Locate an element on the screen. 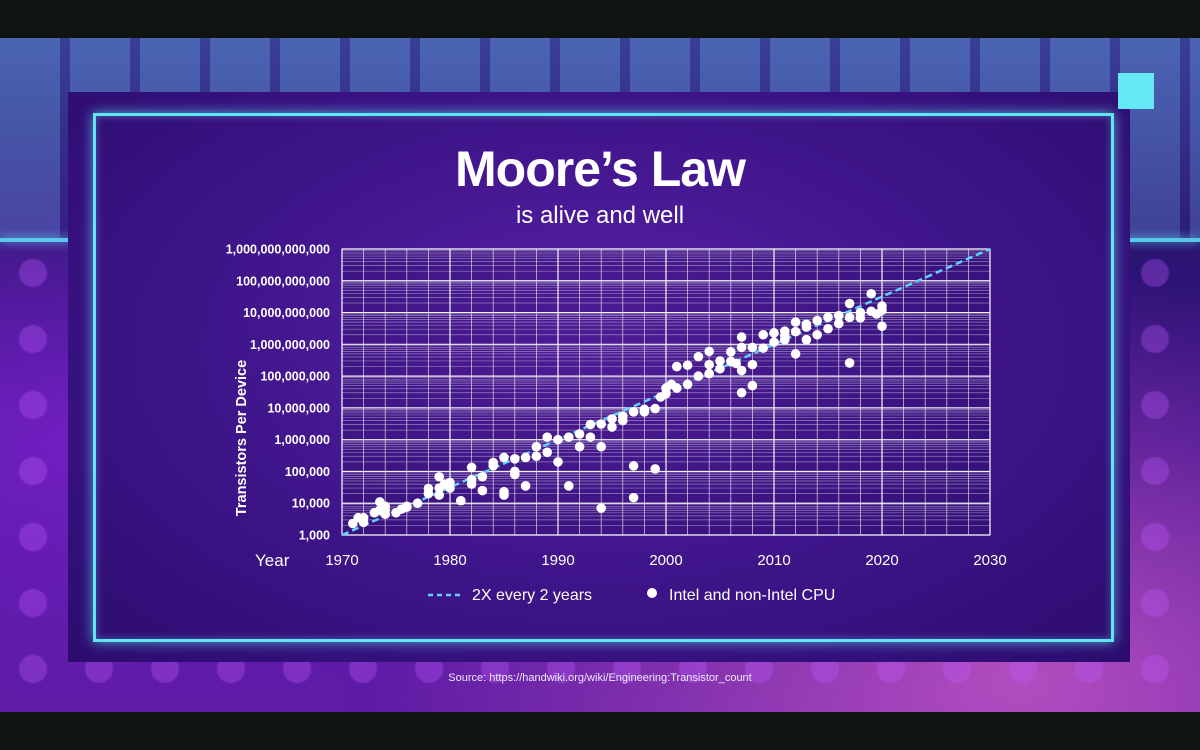 Image resolution: width=1200 pixels, height=750 pixels. x-tick-label: 2030 is located at coordinates (989, 560).